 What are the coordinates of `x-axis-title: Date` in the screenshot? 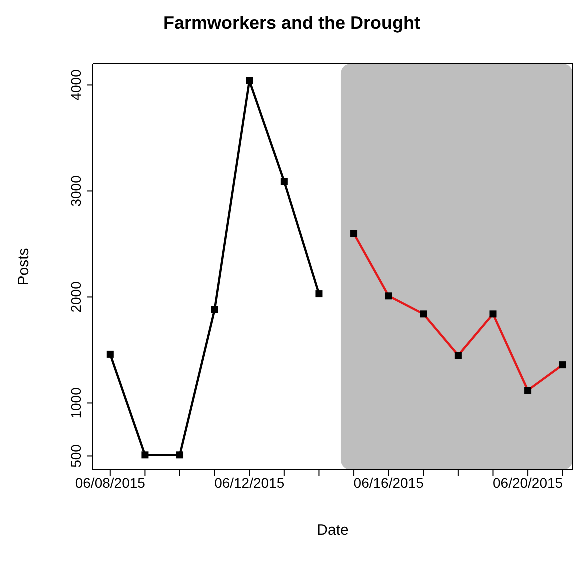 It's located at (333, 530).